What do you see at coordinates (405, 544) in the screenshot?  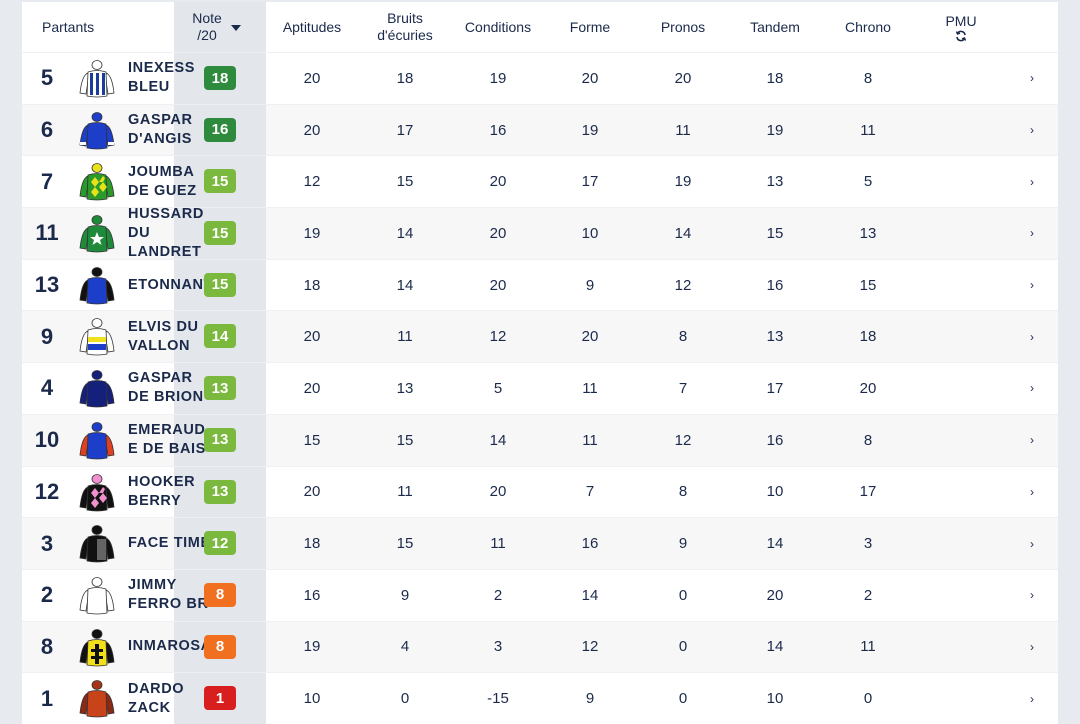 I see `bruits-value: 15` at bounding box center [405, 544].